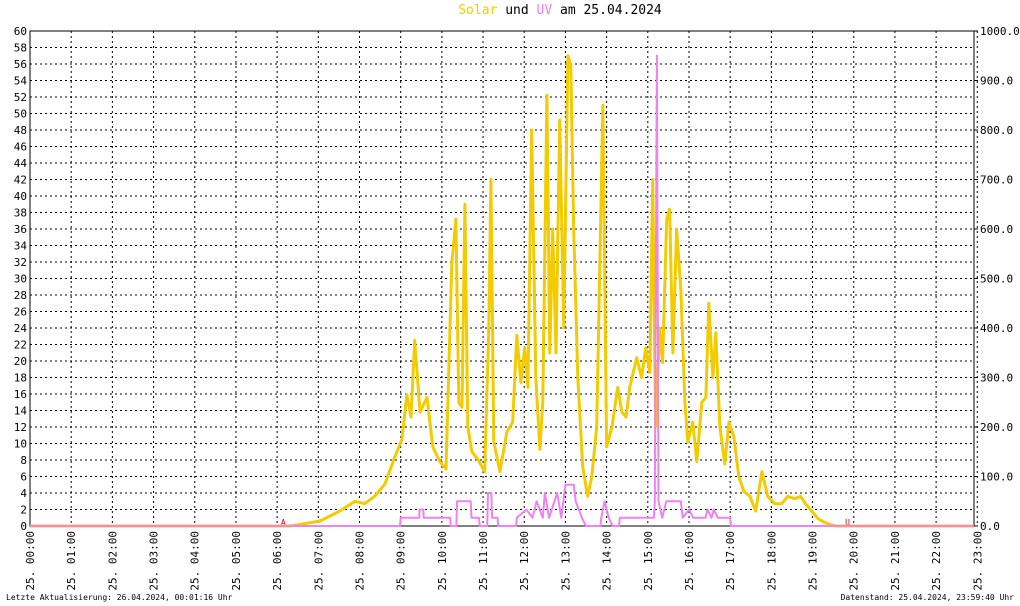 The height and width of the screenshot is (606, 1020). Describe the element at coordinates (20, 97) in the screenshot. I see `y-tick-label: 52` at that location.